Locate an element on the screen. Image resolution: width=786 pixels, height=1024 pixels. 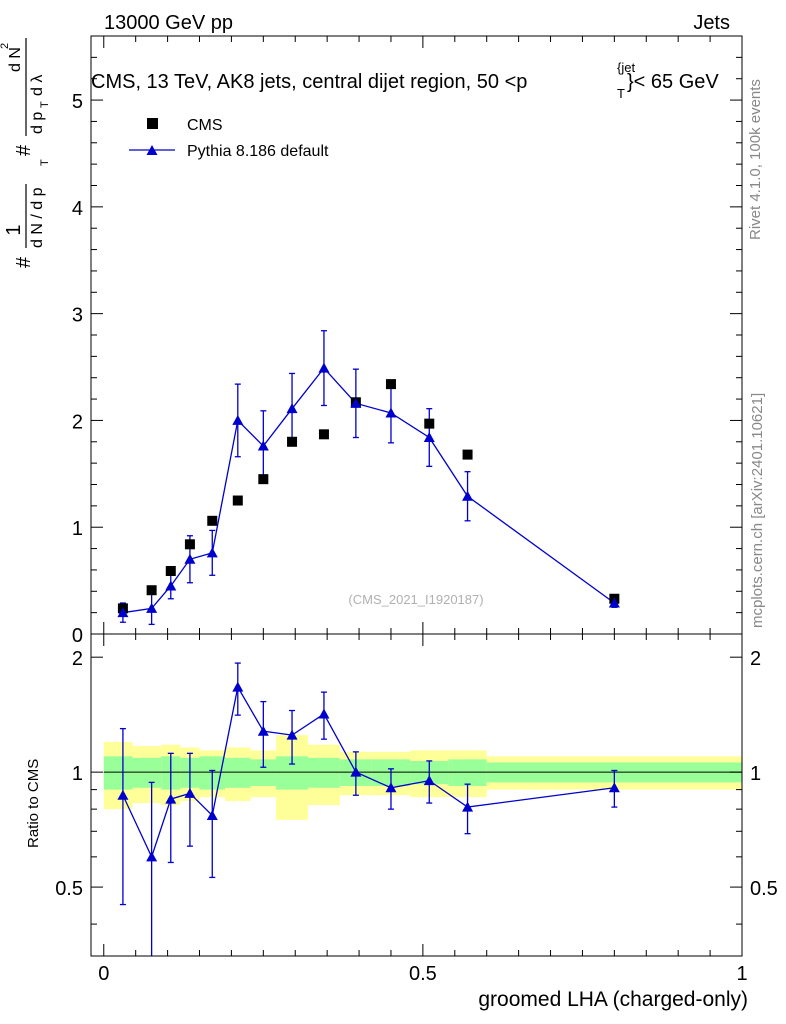
y-tick-label-ratio-right: 2 is located at coordinates (755, 659).